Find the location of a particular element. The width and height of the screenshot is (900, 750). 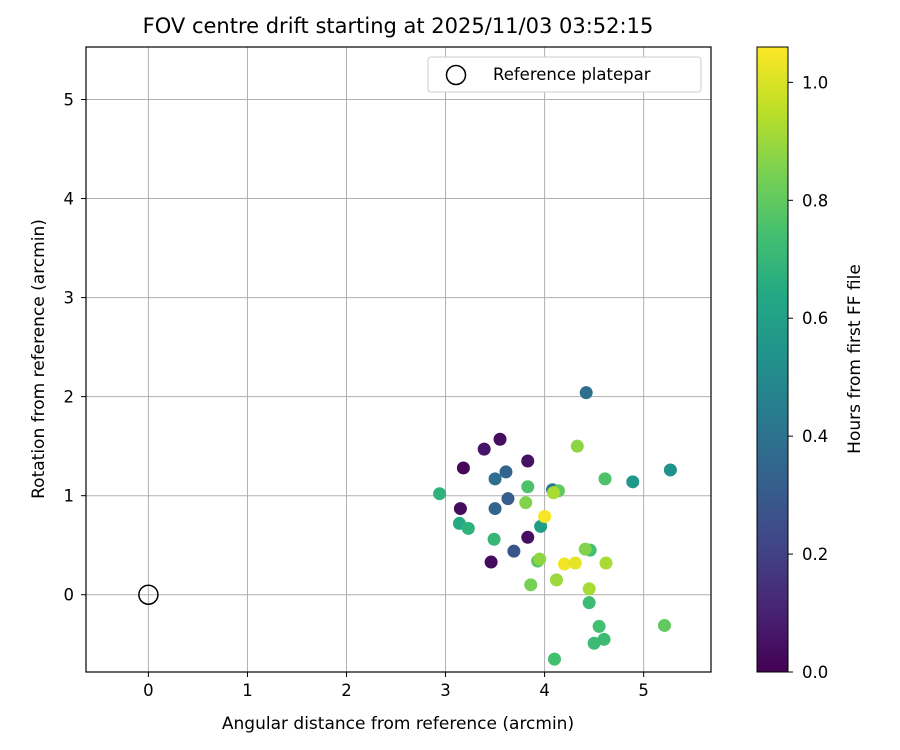

colorbar-ticks: 0.0 0.2 0.4 0.6 0.8 1.0 is located at coordinates (808, 377).